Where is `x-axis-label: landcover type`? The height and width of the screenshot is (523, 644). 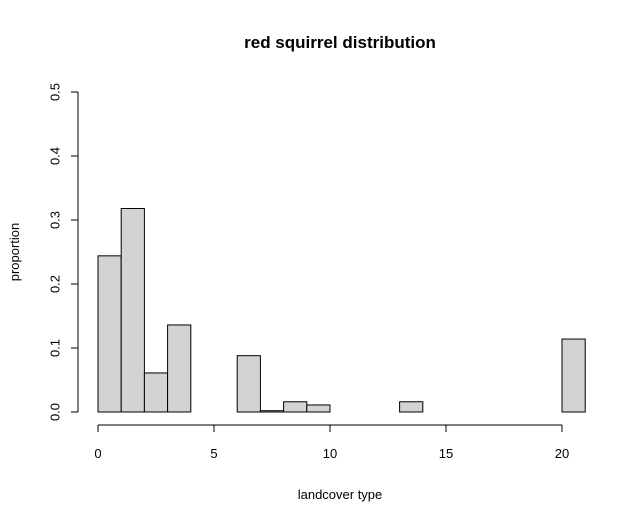
x-axis-label: landcover type is located at coordinates (340, 494).